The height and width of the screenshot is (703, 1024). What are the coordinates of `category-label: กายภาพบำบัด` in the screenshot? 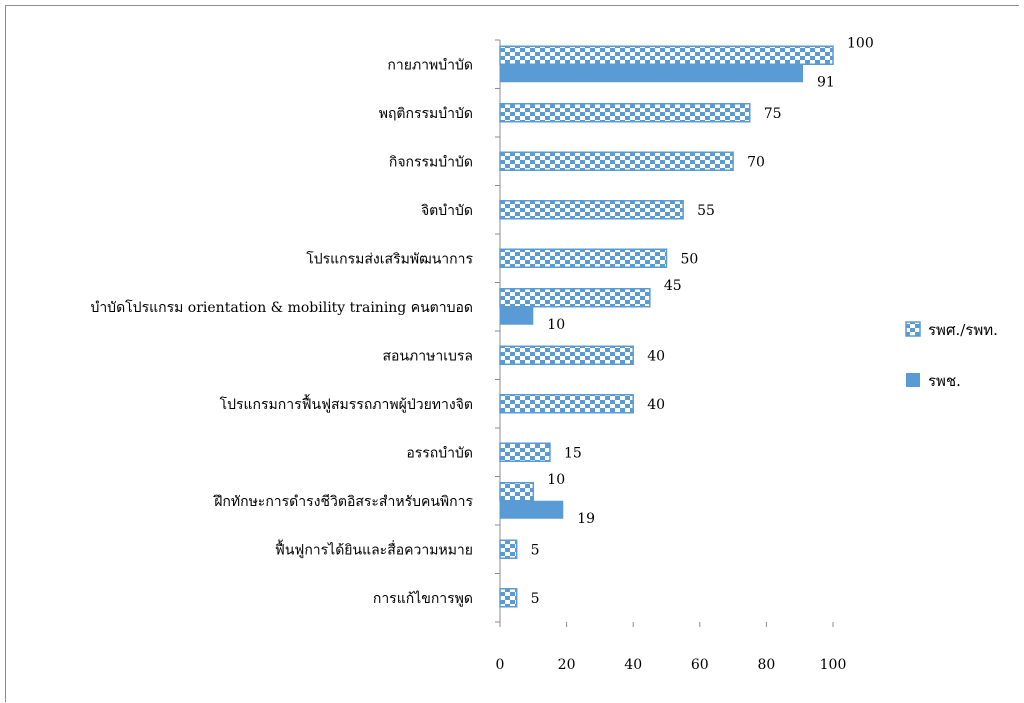 It's located at (430, 65).